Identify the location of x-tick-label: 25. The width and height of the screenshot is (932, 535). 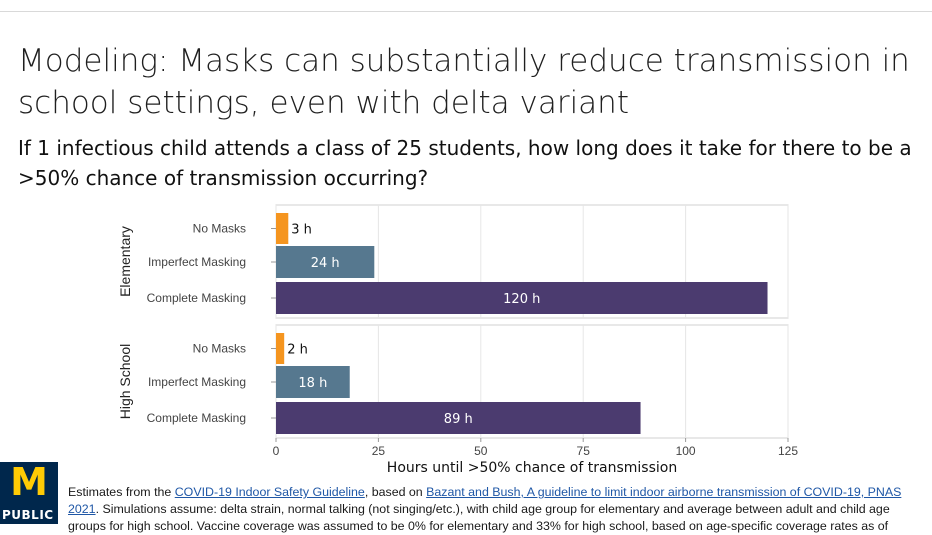
(379, 451).